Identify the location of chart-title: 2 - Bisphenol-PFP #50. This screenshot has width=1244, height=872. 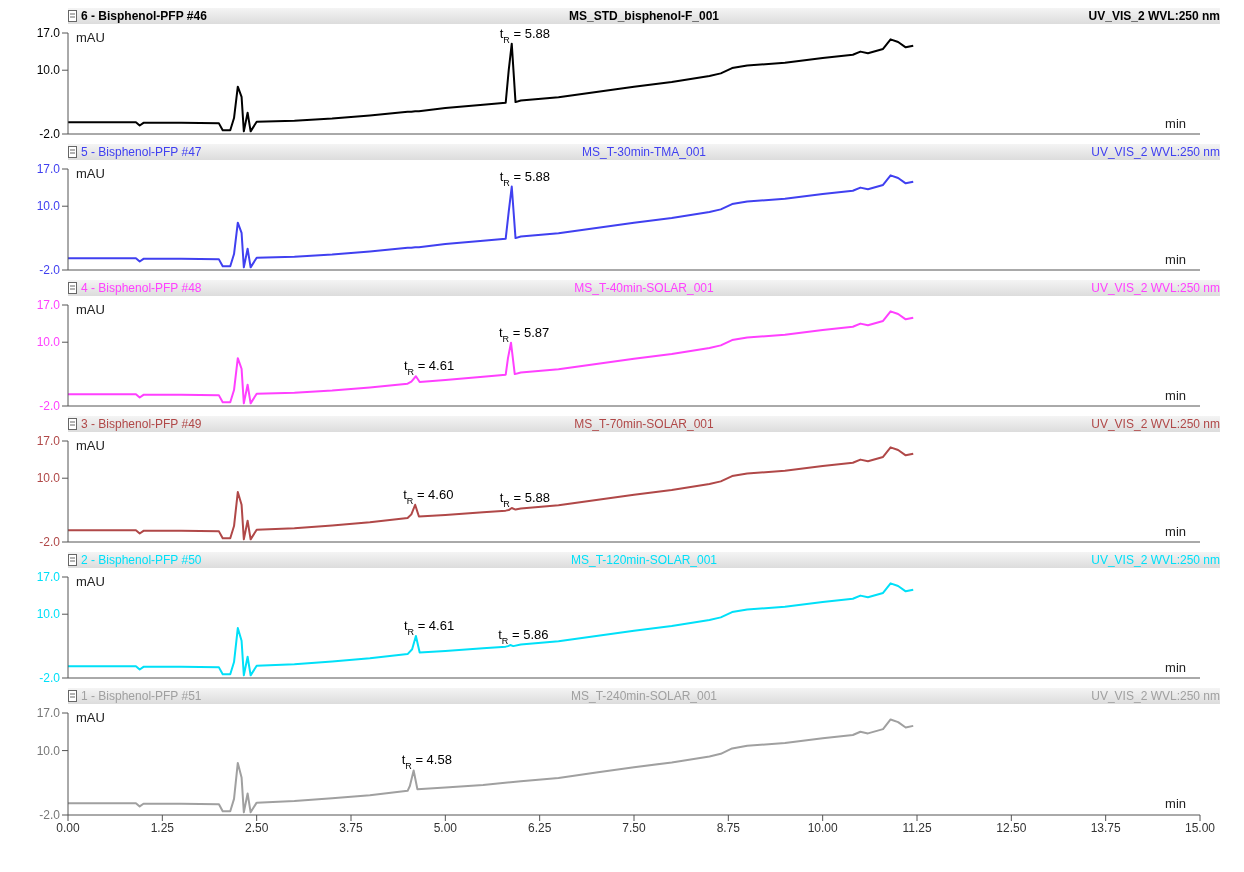
(141, 560).